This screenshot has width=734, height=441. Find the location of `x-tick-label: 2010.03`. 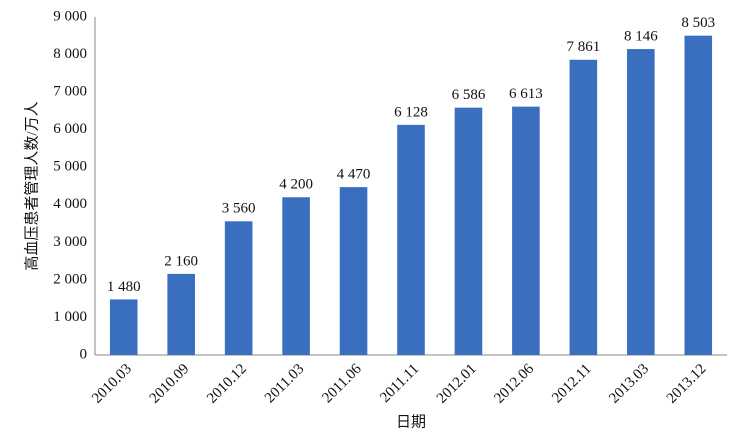

x-tick-label: 2010.03 is located at coordinates (112, 384).